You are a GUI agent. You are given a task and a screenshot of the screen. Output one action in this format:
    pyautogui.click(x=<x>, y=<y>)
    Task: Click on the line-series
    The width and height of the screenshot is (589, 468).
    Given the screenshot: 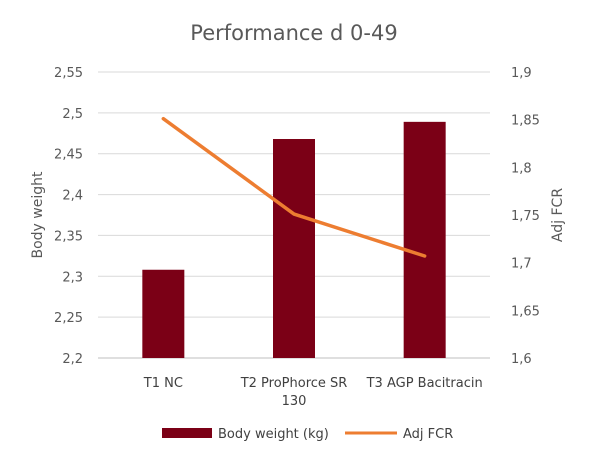 What is the action you would take?
    pyautogui.click(x=294, y=187)
    